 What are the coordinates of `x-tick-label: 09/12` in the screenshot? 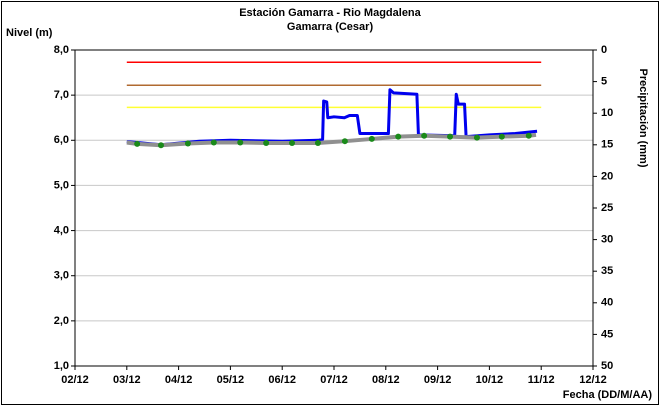 It's located at (438, 380).